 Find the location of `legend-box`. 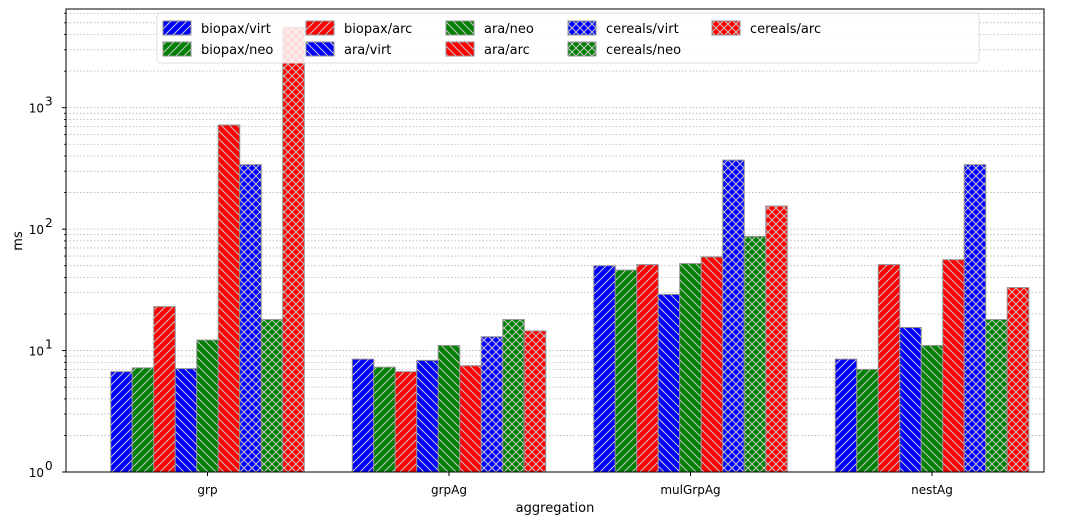

legend-box is located at coordinates (568, 38).